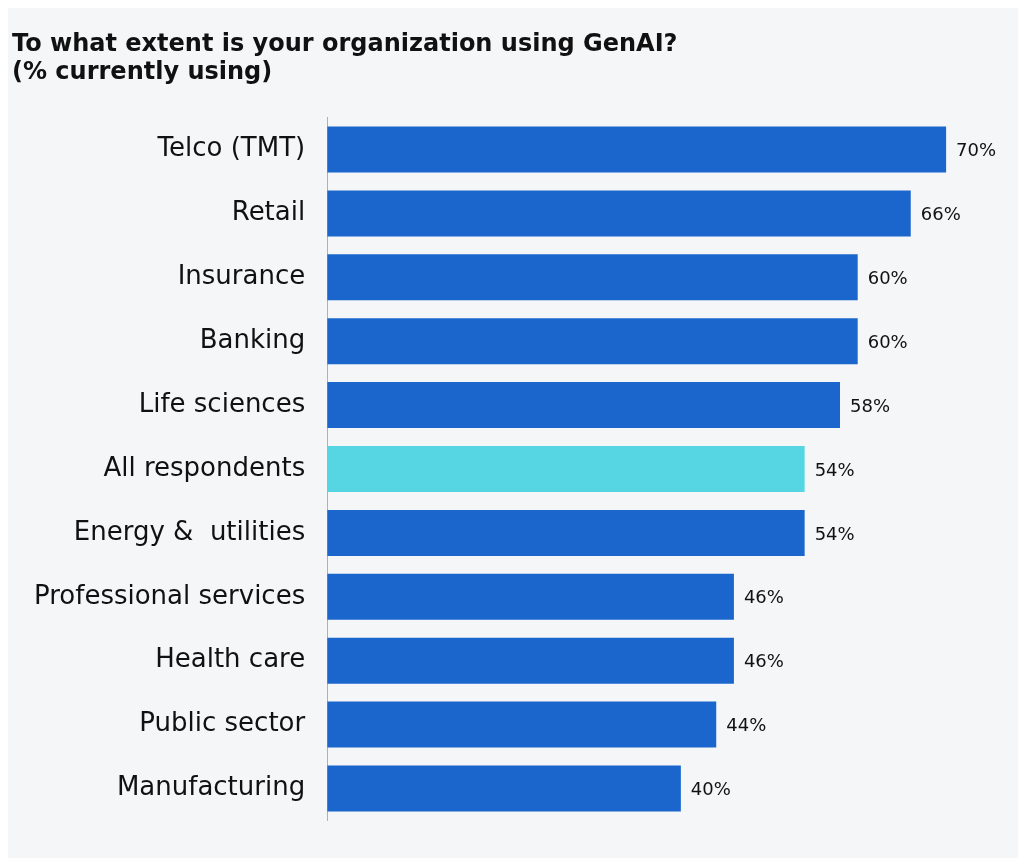  What do you see at coordinates (268, 211) in the screenshot?
I see `y-tick-label: Retail` at bounding box center [268, 211].